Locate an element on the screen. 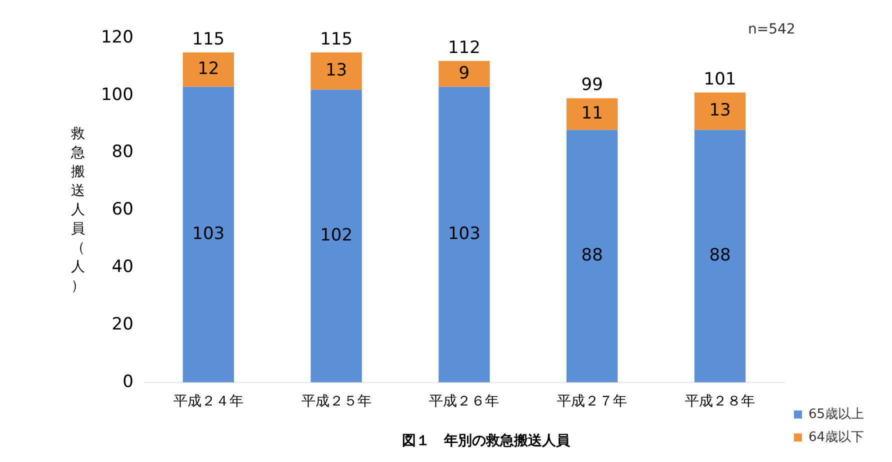 Image resolution: width=892 pixels, height=462 pixels. data-label: 12 is located at coordinates (209, 68).